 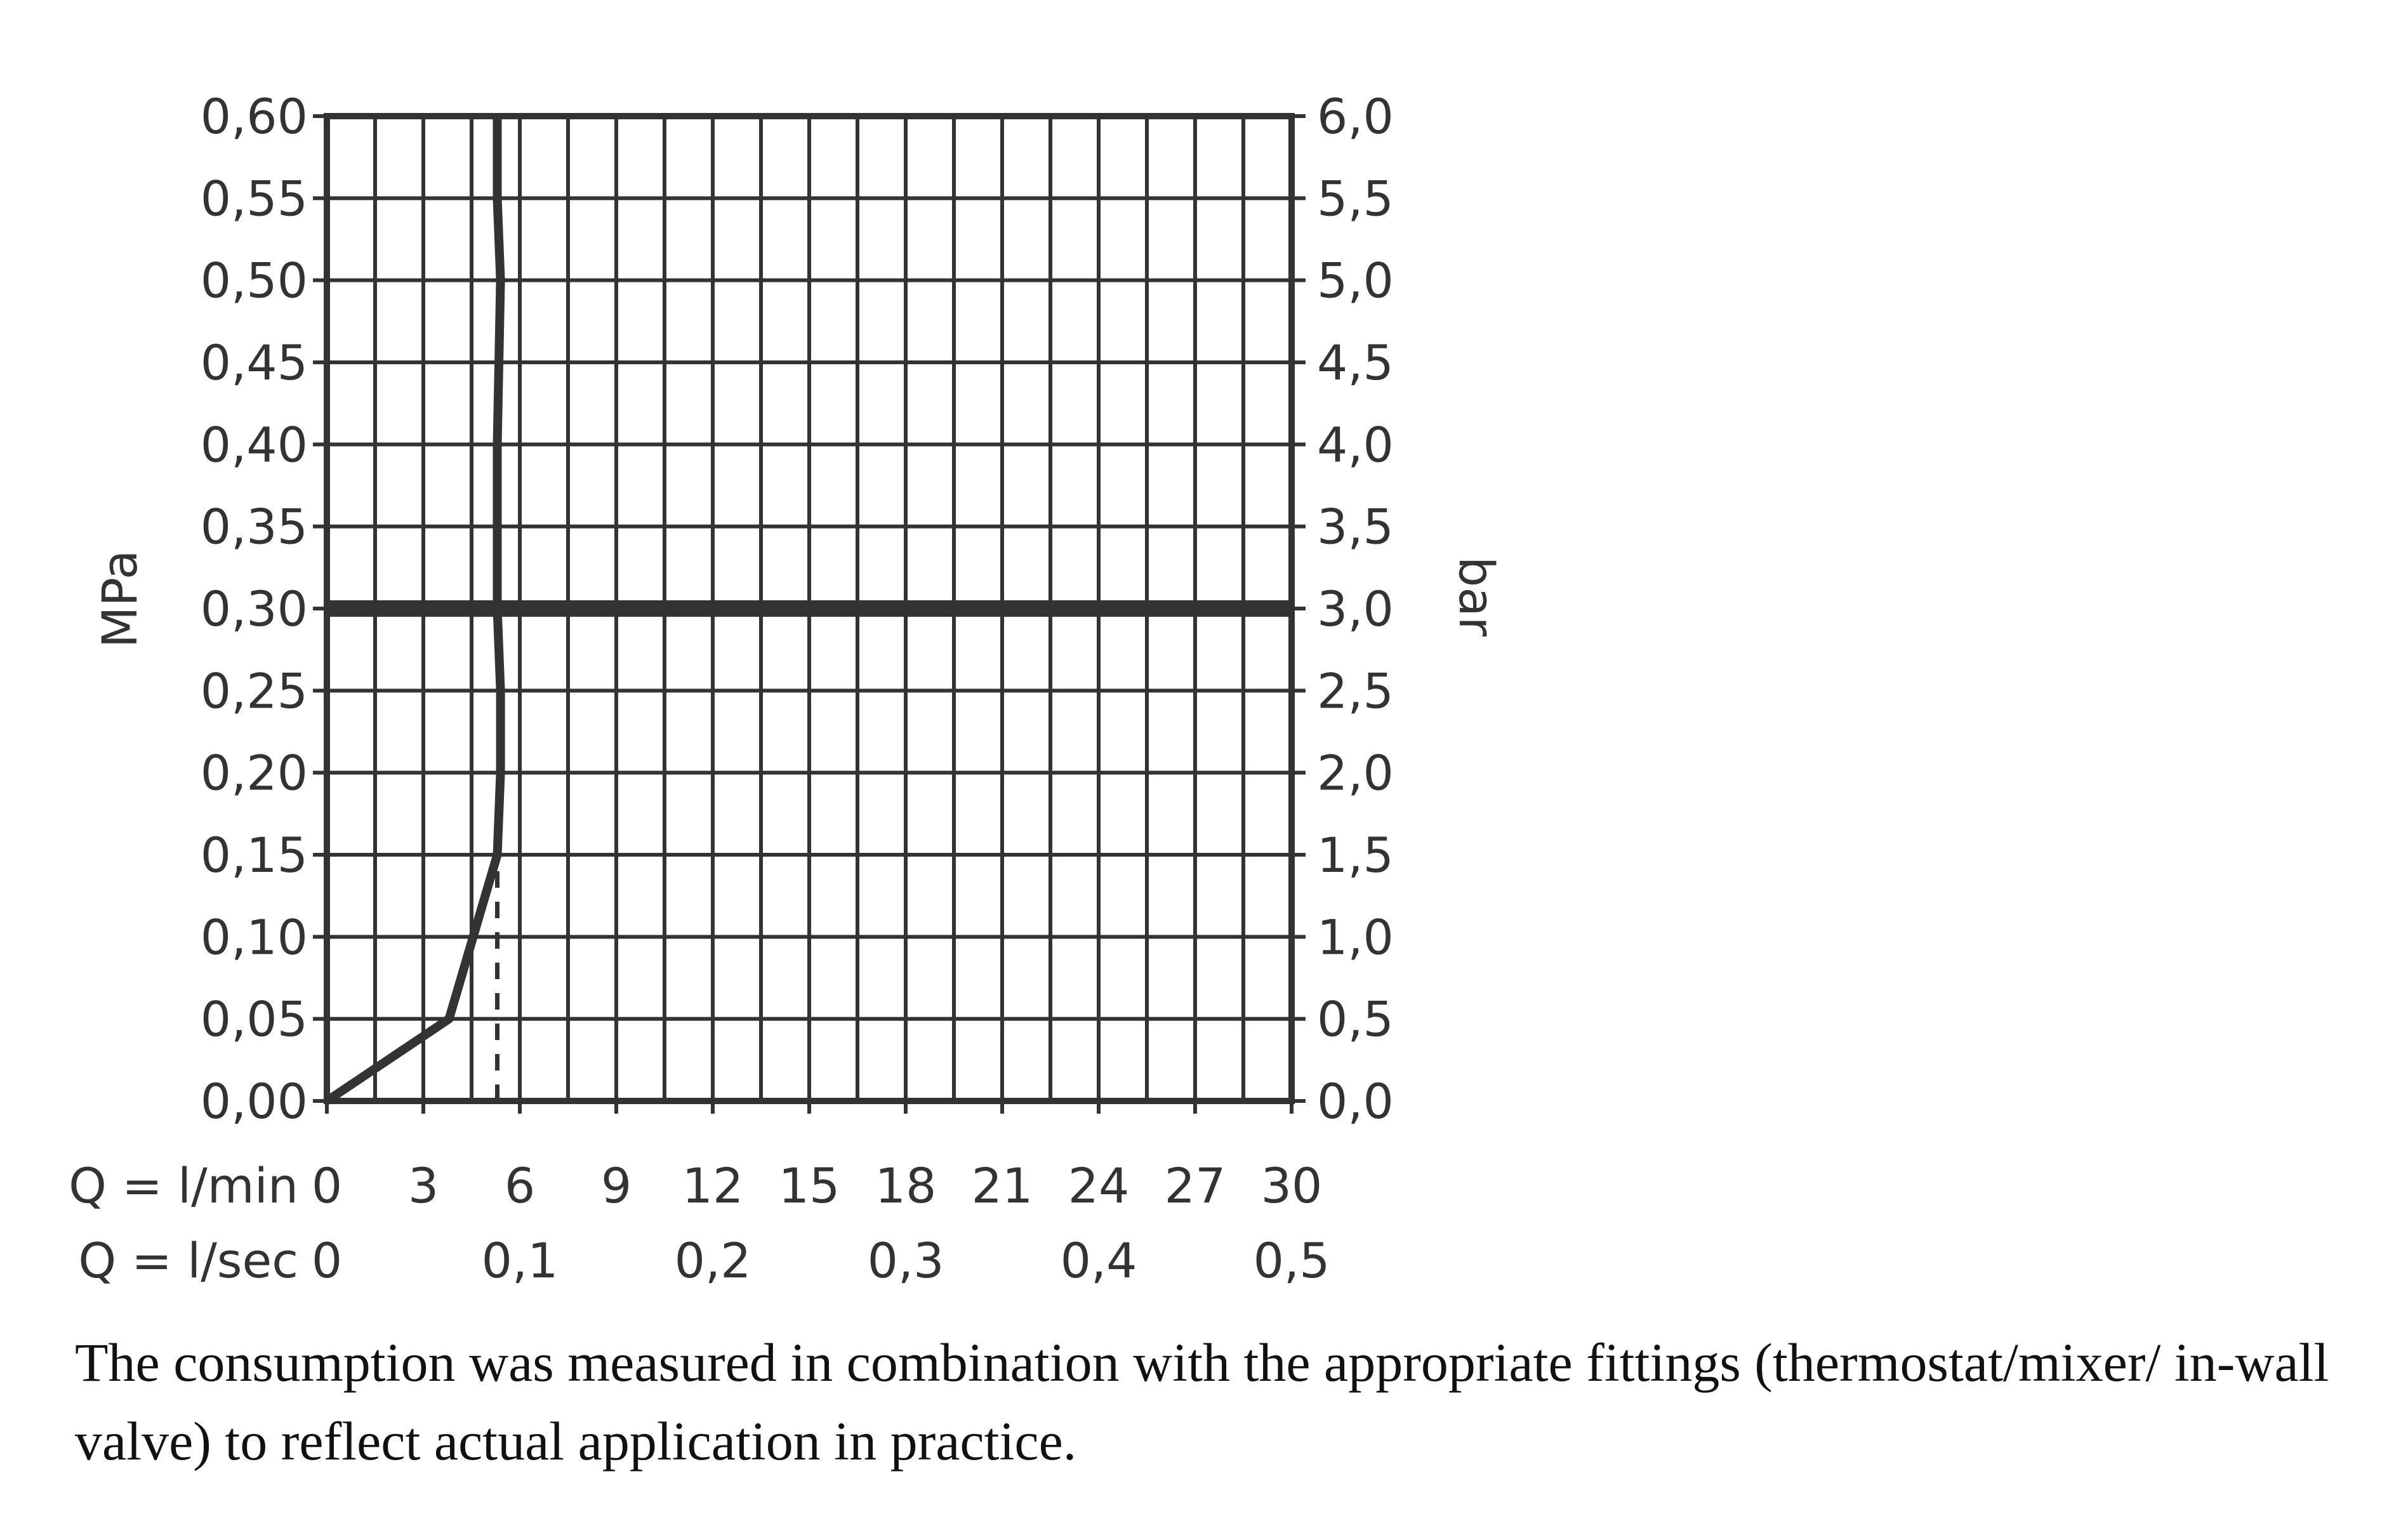 What do you see at coordinates (183, 1185) in the screenshot?
I see `x-axis-label-lmin: Q = l/min` at bounding box center [183, 1185].